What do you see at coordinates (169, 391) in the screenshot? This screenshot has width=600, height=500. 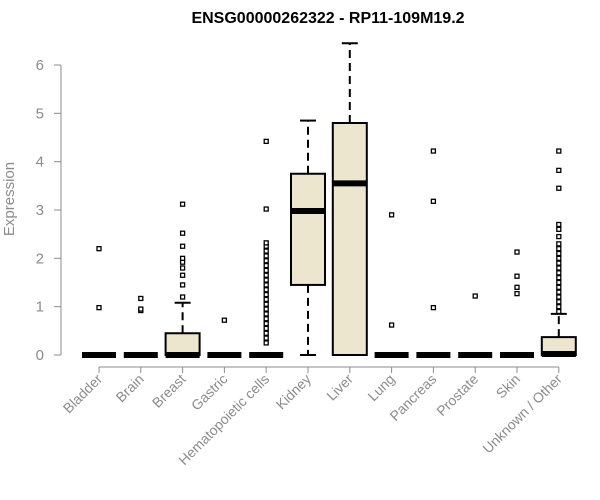 I see `x-tick-label: Breast` at bounding box center [169, 391].